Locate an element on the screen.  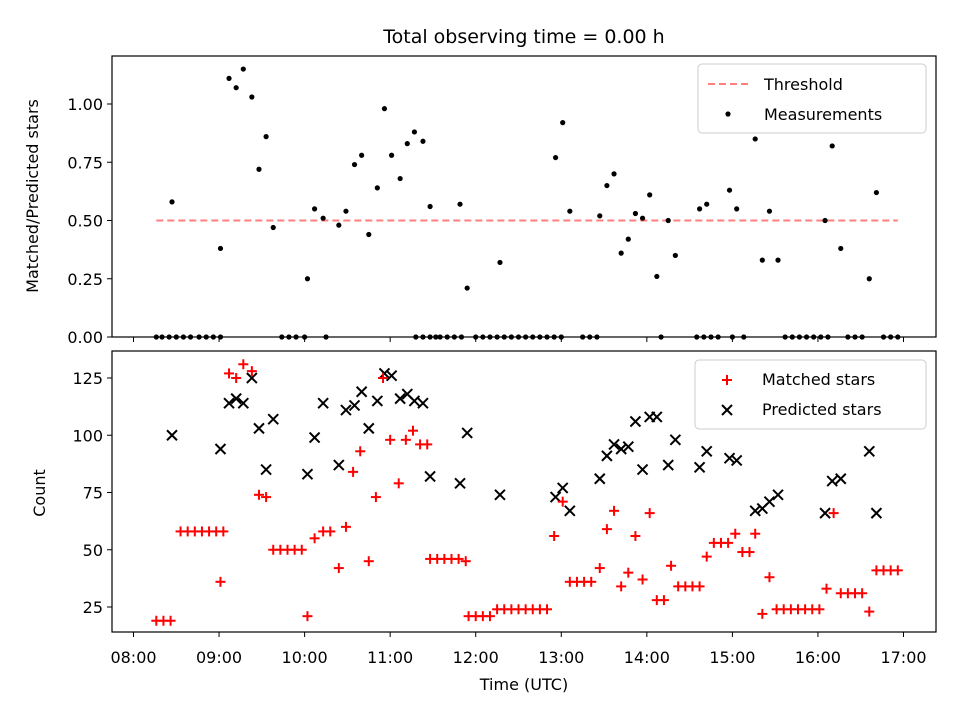
x-tick-label: 14:00 is located at coordinates (647, 657).